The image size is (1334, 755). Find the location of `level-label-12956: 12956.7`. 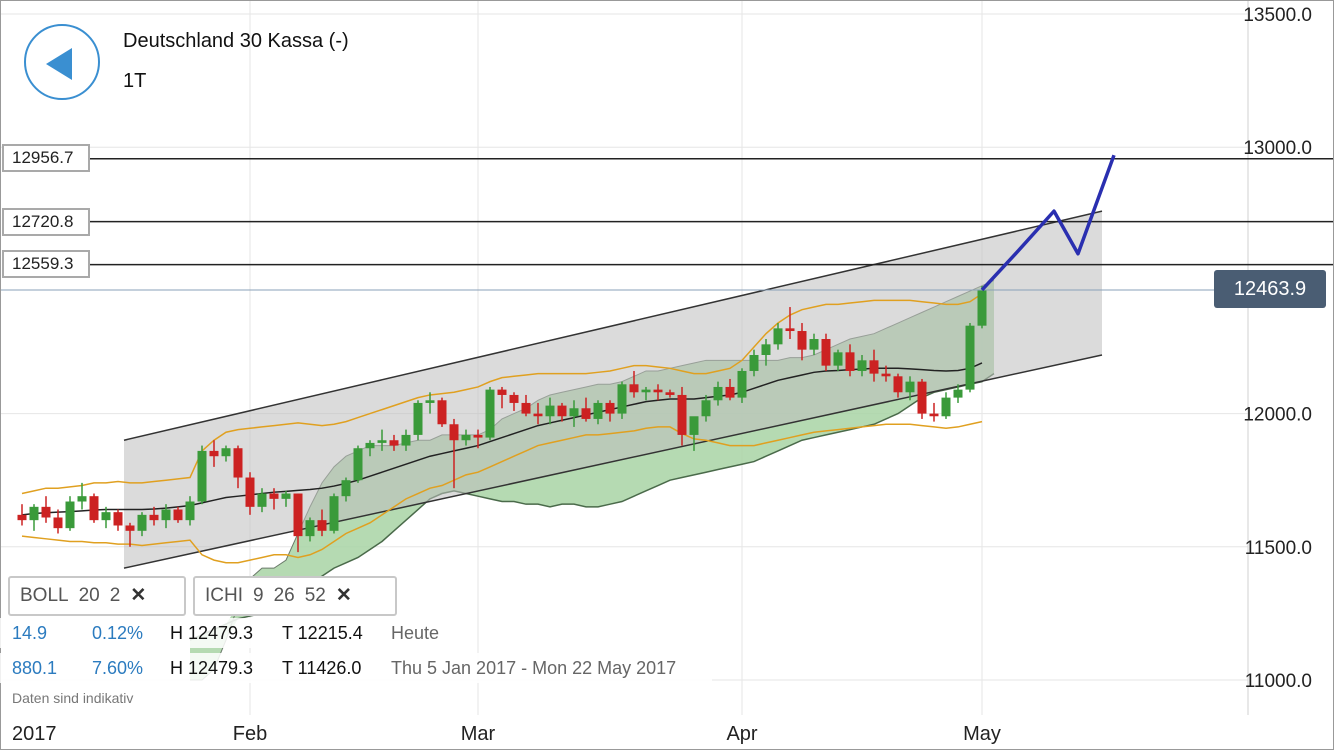

level-label-12956: 12956.7 is located at coordinates (46, 158).